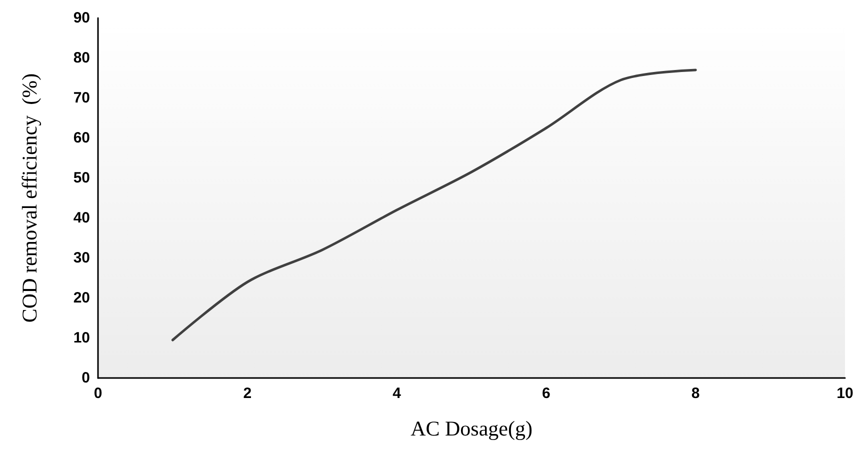 The image size is (863, 471). Describe the element at coordinates (81, 18) in the screenshot. I see `y-tick-label: 90` at that location.